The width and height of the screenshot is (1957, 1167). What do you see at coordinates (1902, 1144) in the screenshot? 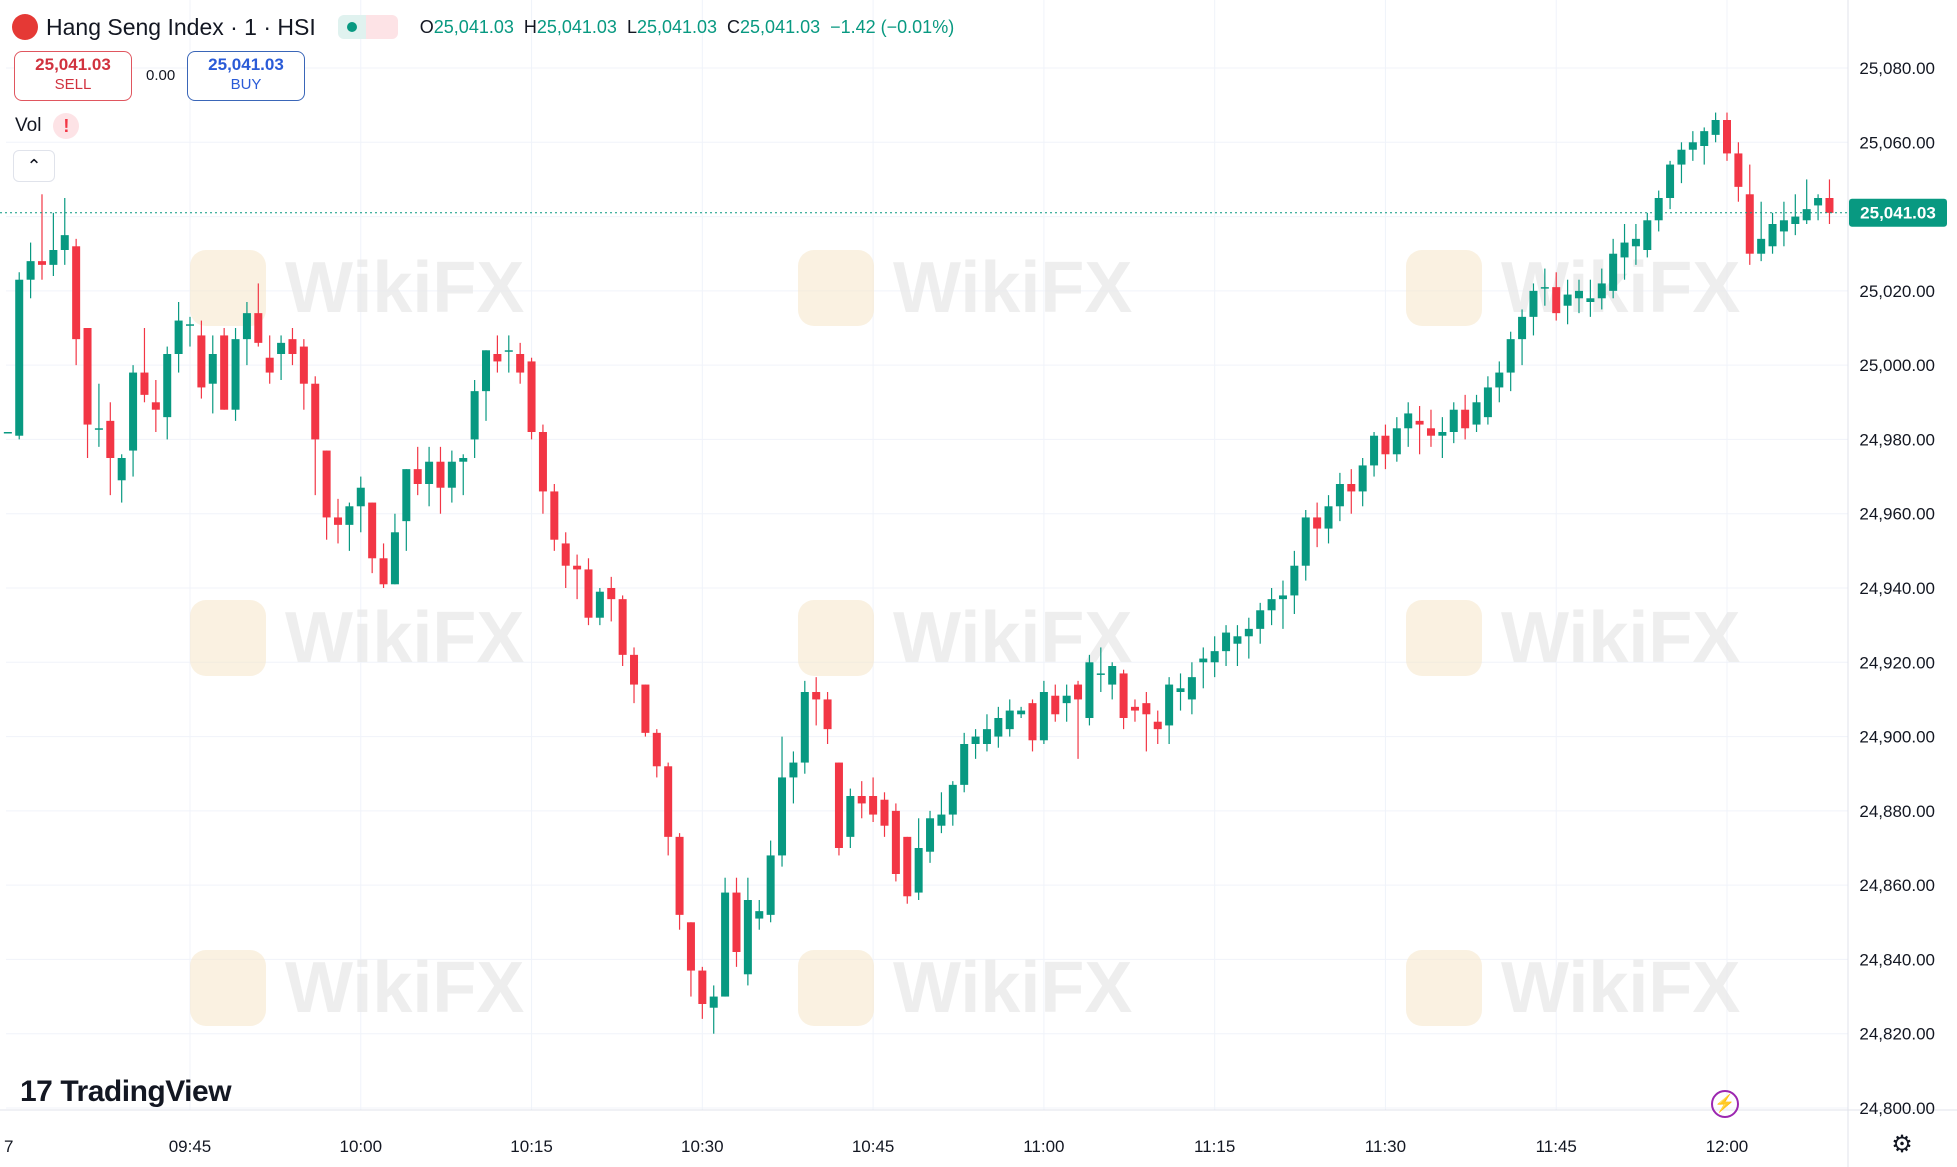
I see `gear-icon: ⚙` at bounding box center [1902, 1144].